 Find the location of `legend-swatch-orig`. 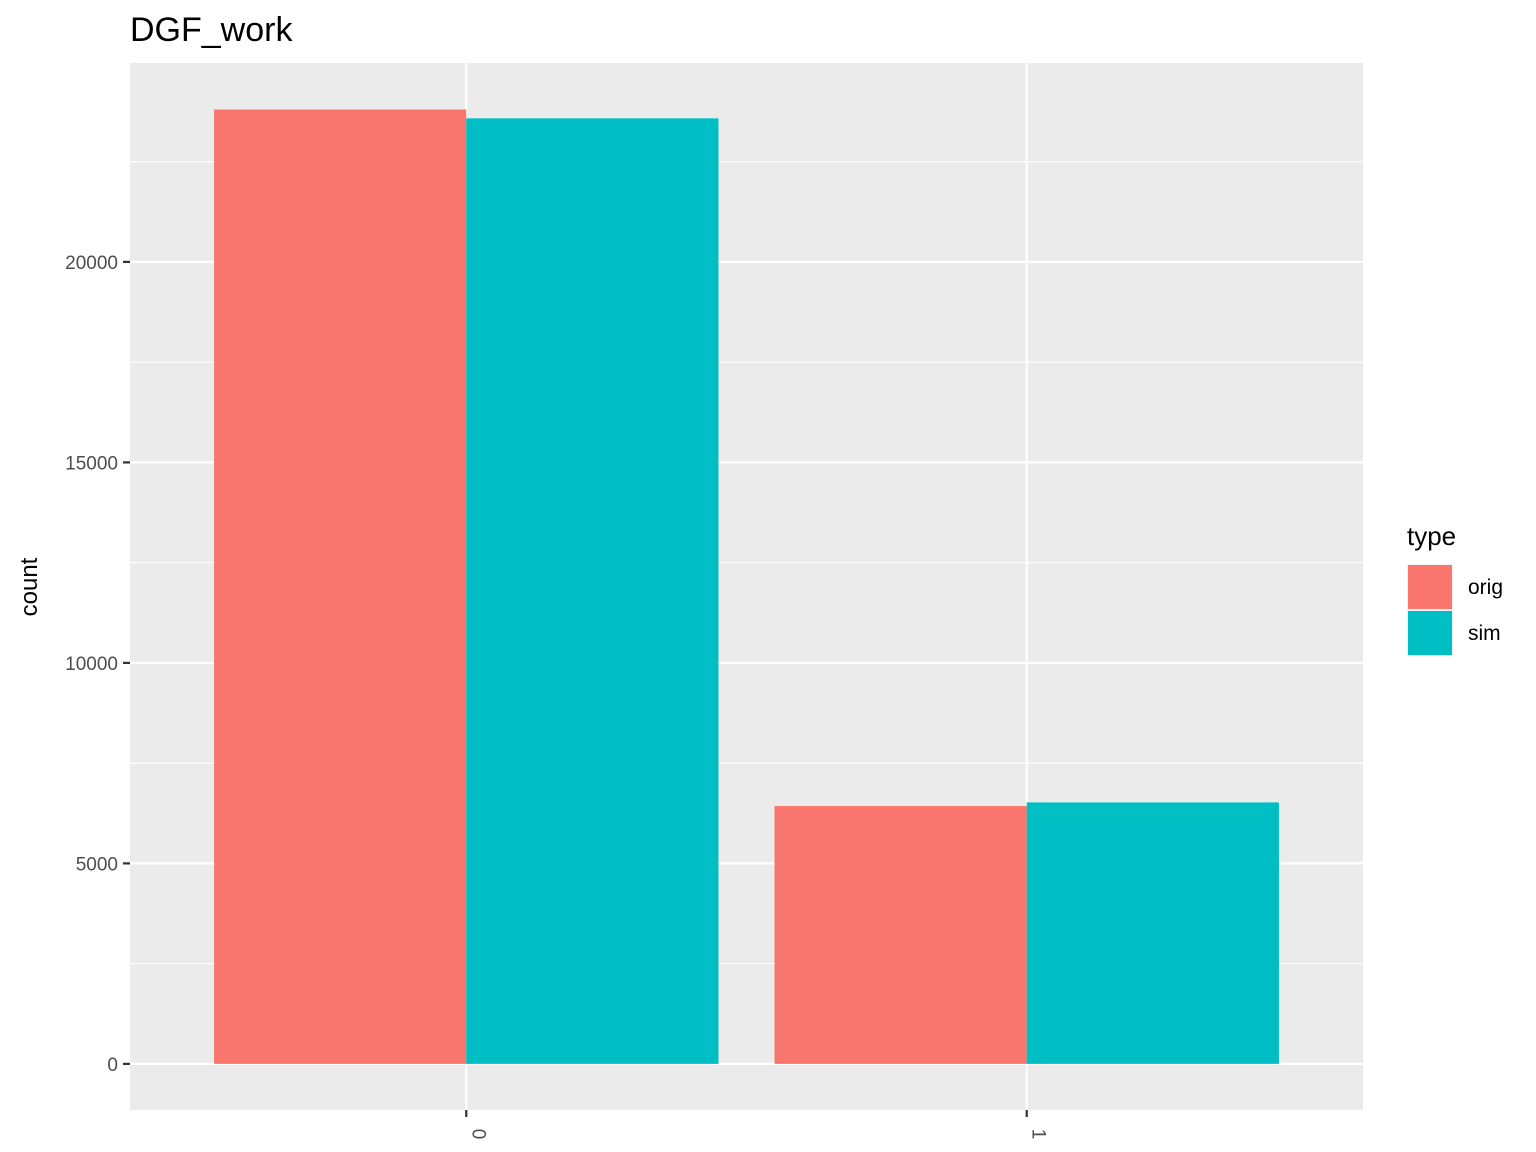

legend-swatch-orig is located at coordinates (1430, 587).